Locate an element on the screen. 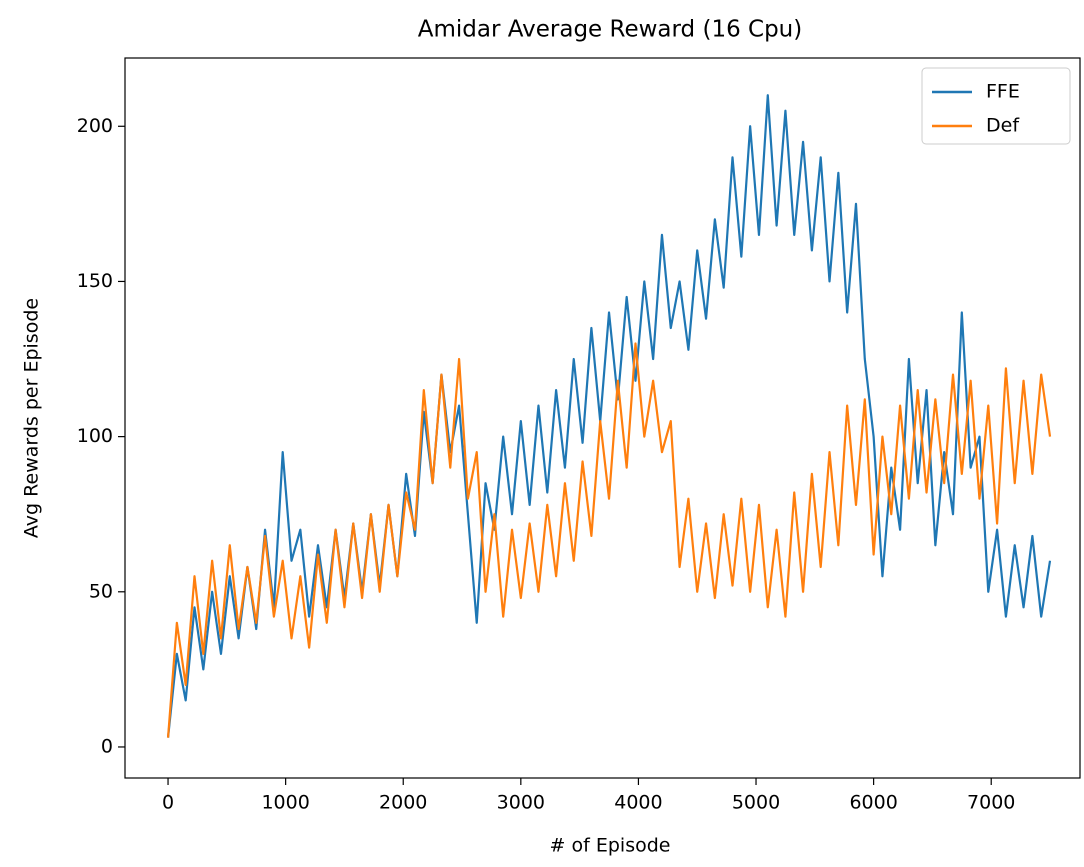 The image size is (1084, 867). y-tick-label: 0 is located at coordinates (107, 746).